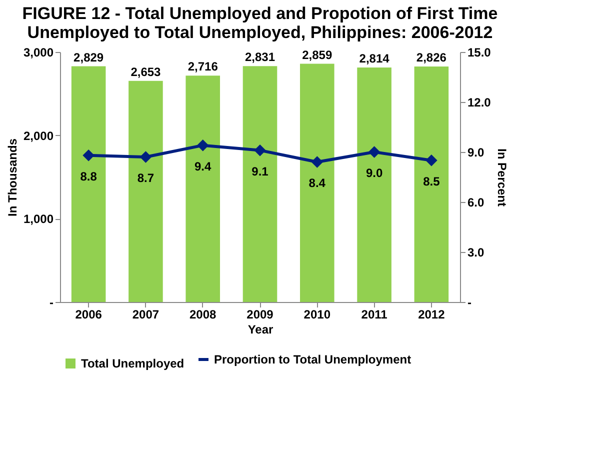 The image size is (611, 456). What do you see at coordinates (145, 178) in the screenshot?
I see `data-label: 8.7` at bounding box center [145, 178].